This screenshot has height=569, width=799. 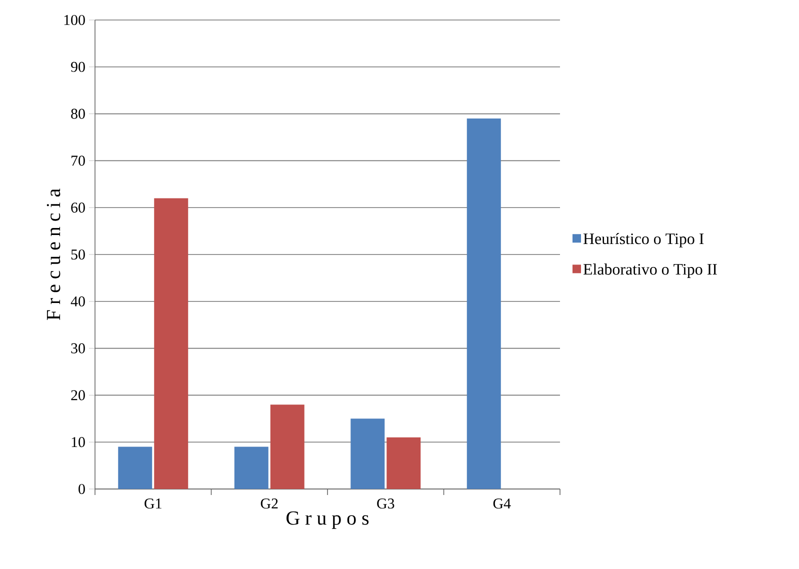 I want to click on legend-label: Heurístico o Tipo I, so click(x=643, y=240).